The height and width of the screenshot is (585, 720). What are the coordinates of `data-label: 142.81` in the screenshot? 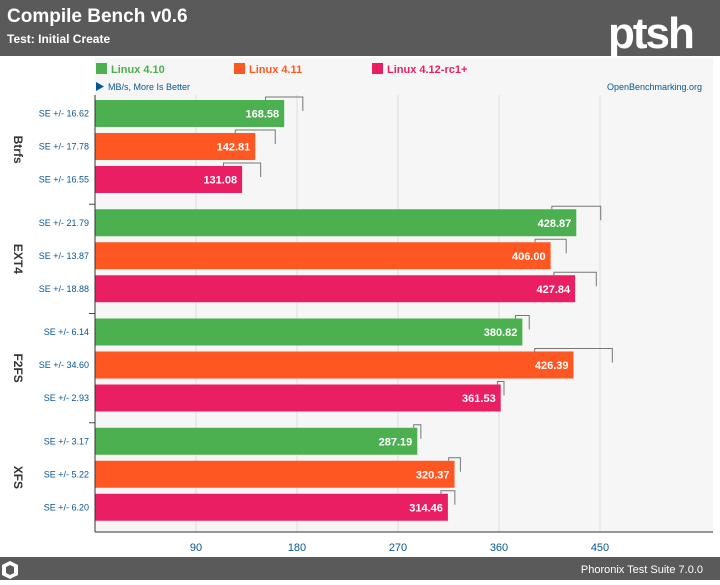 It's located at (234, 148).